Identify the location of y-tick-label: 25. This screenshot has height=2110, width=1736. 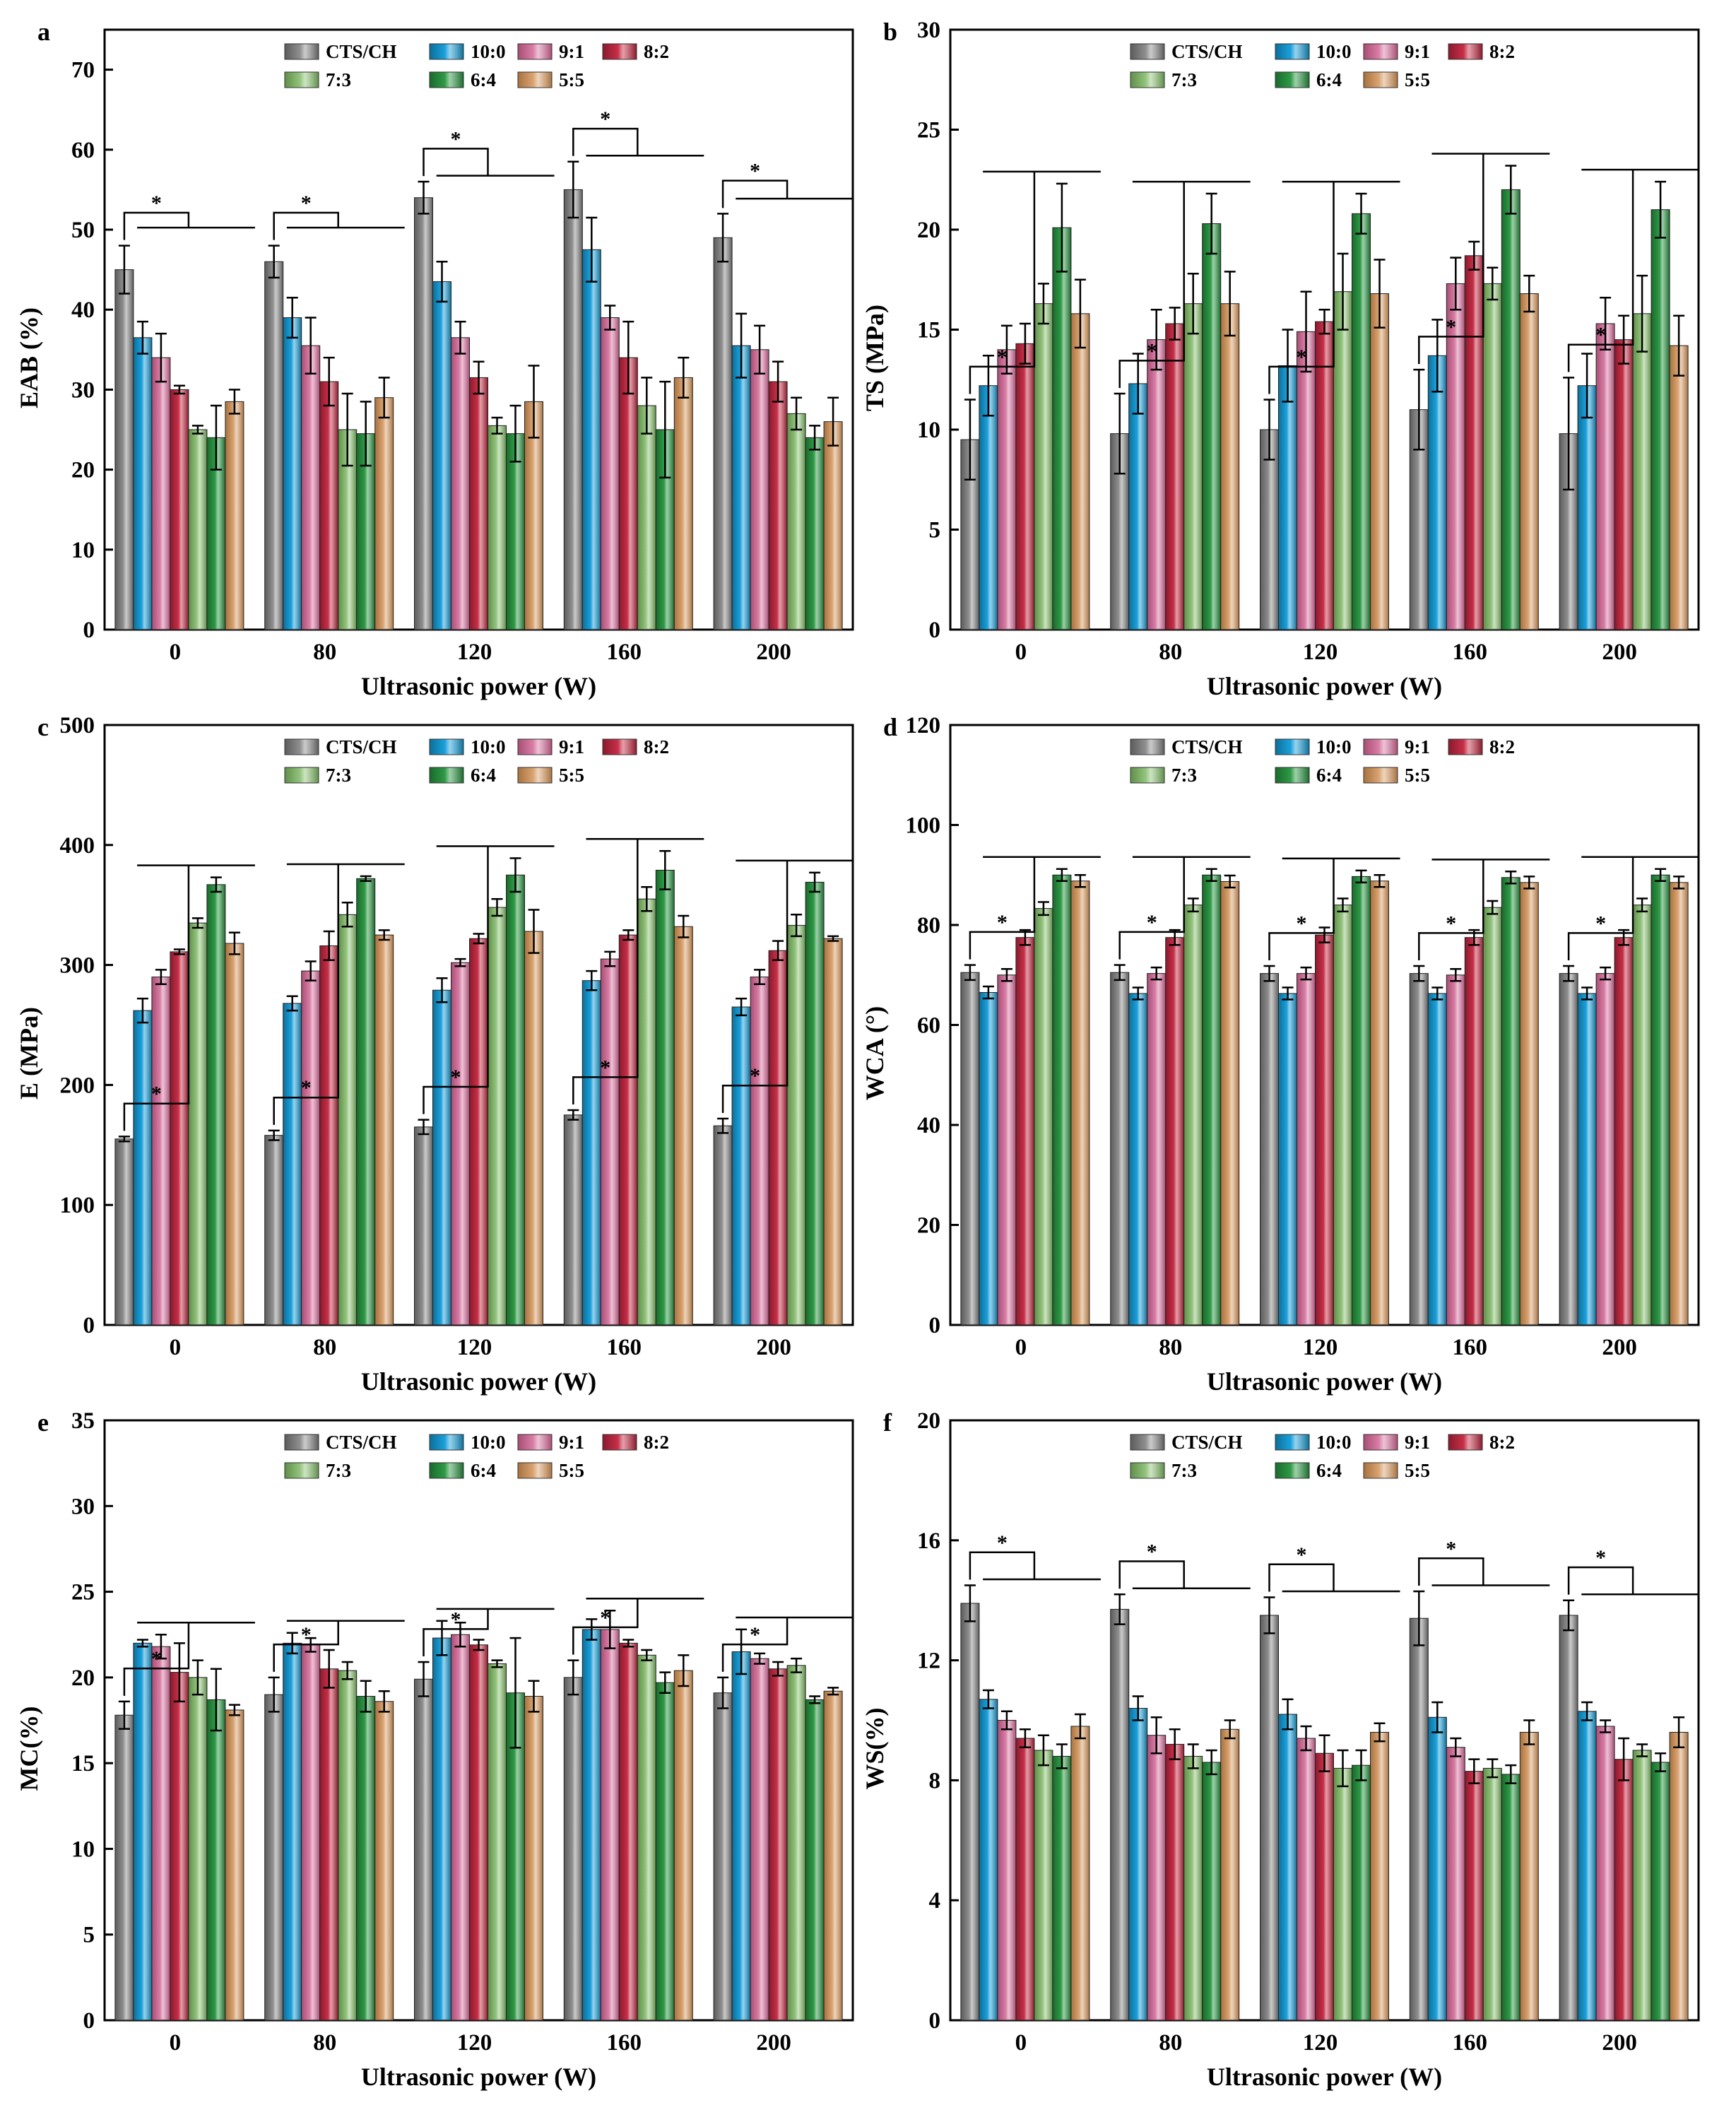
(83, 1592).